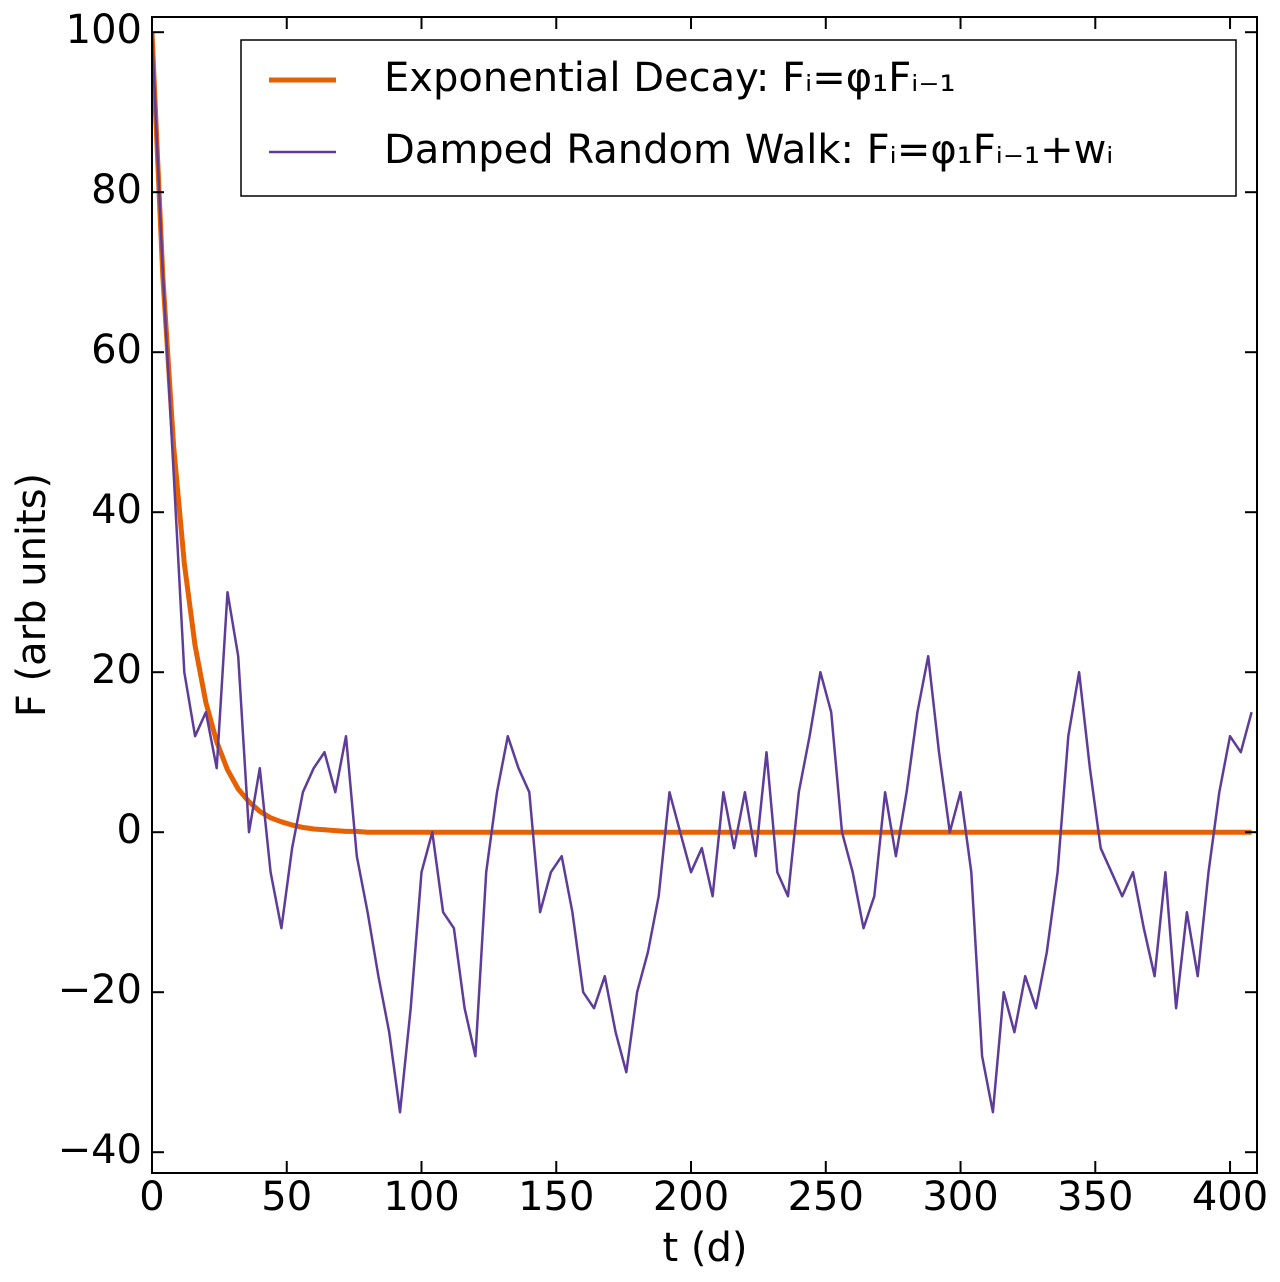  Describe the element at coordinates (116, 190) in the screenshot. I see `y-tick-label: 80` at that location.